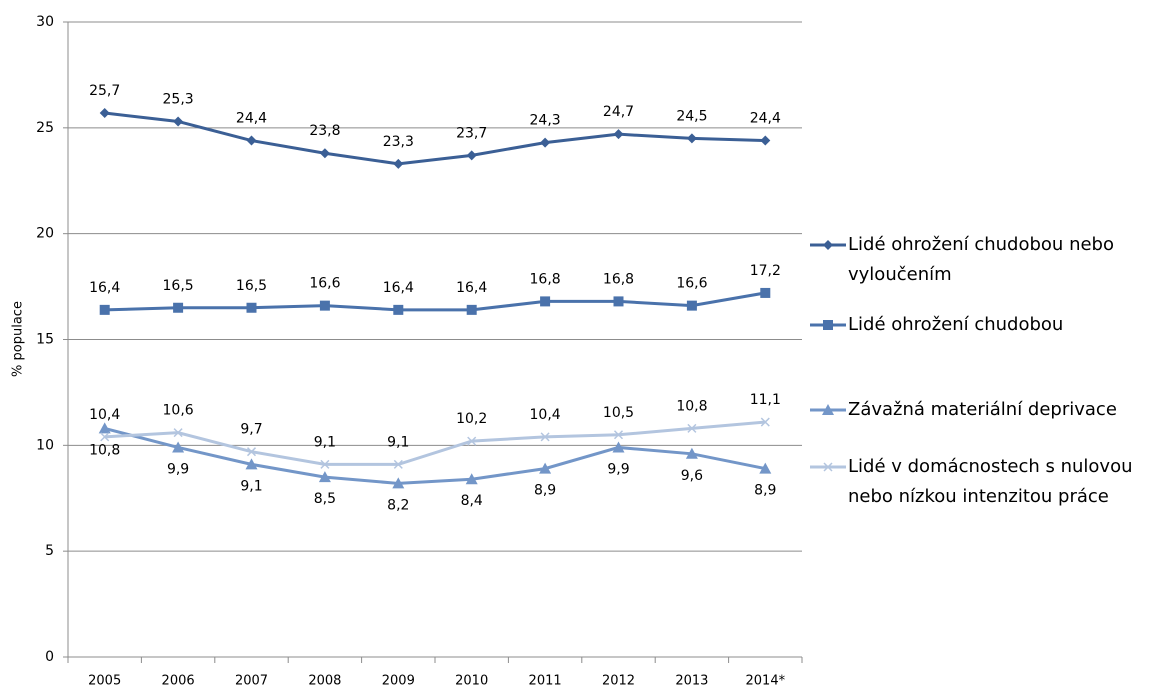 The height and width of the screenshot is (688, 1164). What do you see at coordinates (471, 419) in the screenshot?
I see `data-label: 10,2` at bounding box center [471, 419].